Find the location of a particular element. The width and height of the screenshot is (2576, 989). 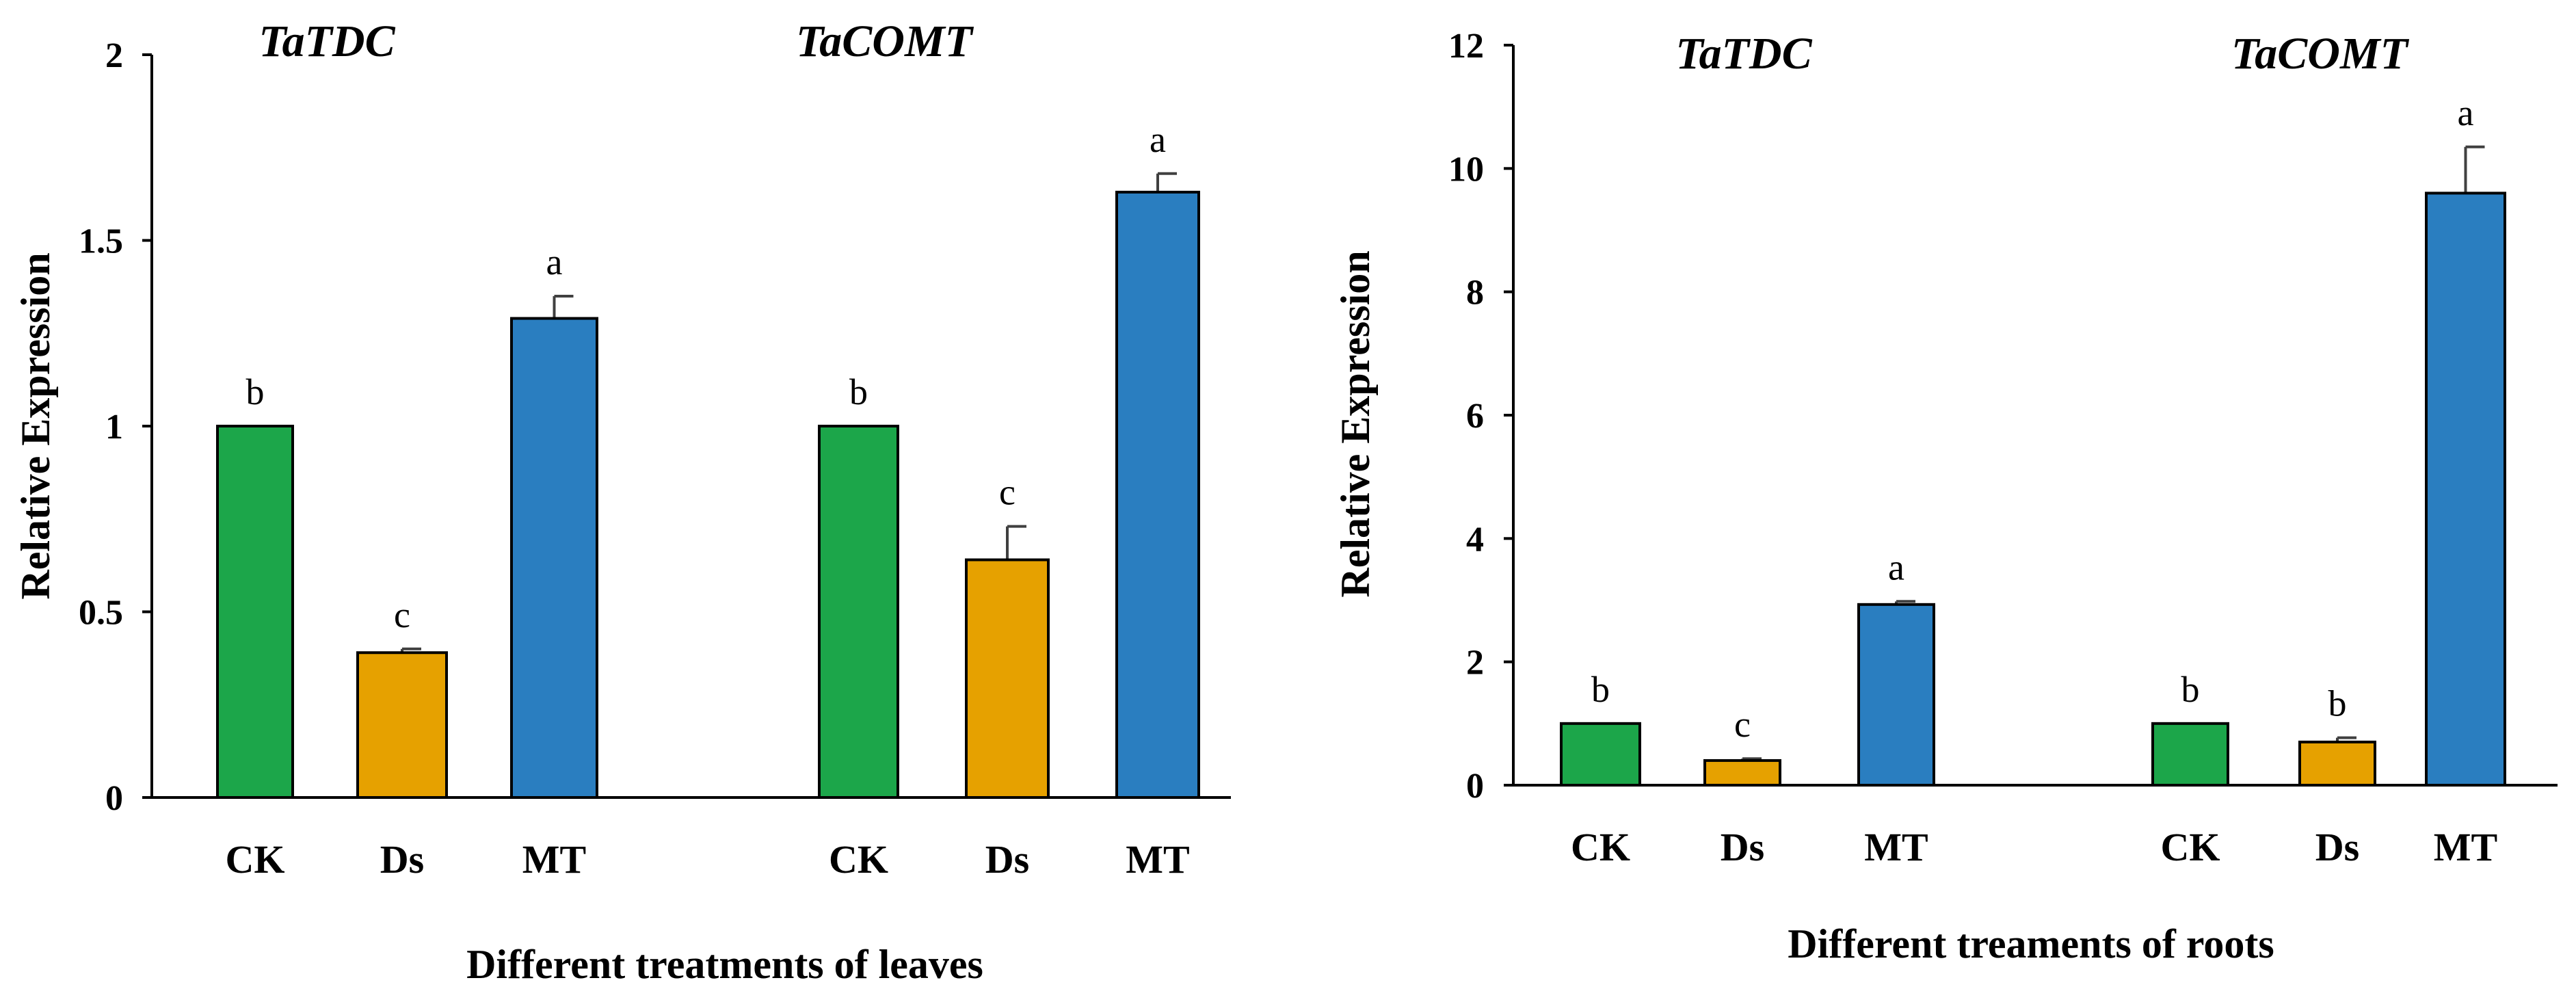

y-tick-label: 4 is located at coordinates (1475, 539).